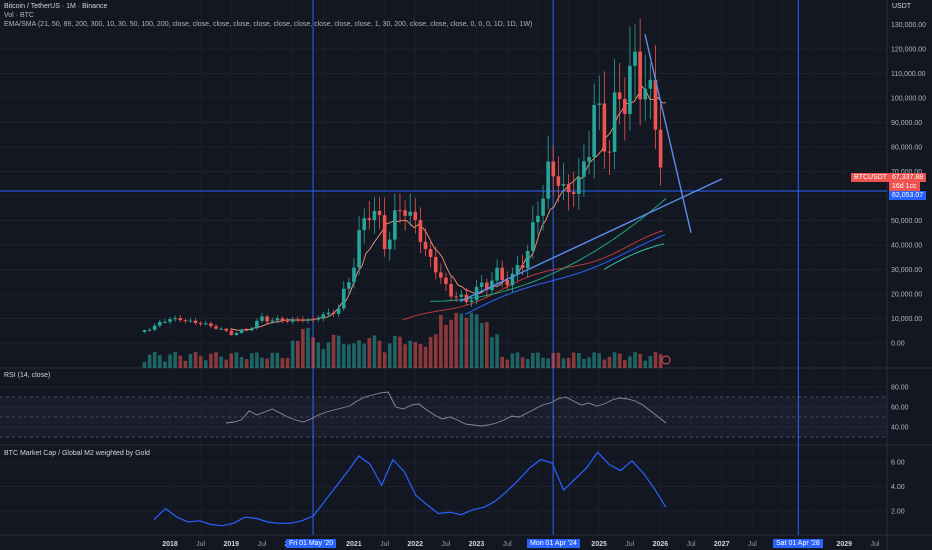 This screenshot has width=932, height=550. I want to click on rsi-legend: RSI (14, close), so click(27, 375).